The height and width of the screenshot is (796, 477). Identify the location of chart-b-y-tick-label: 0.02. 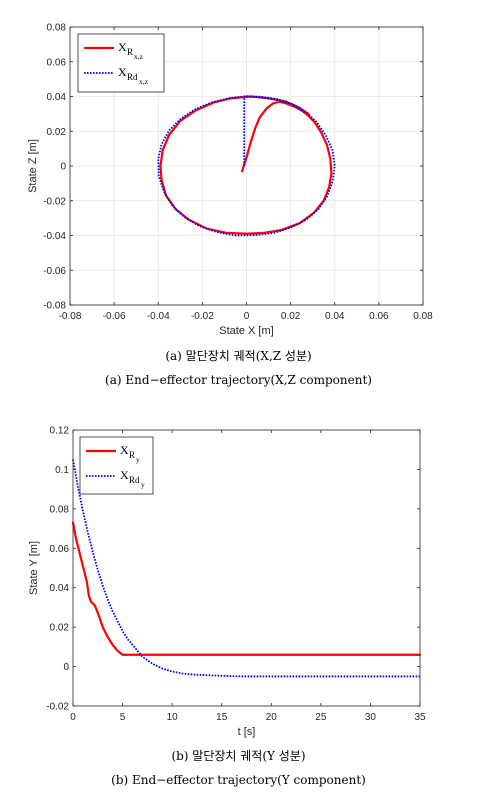
(60, 628).